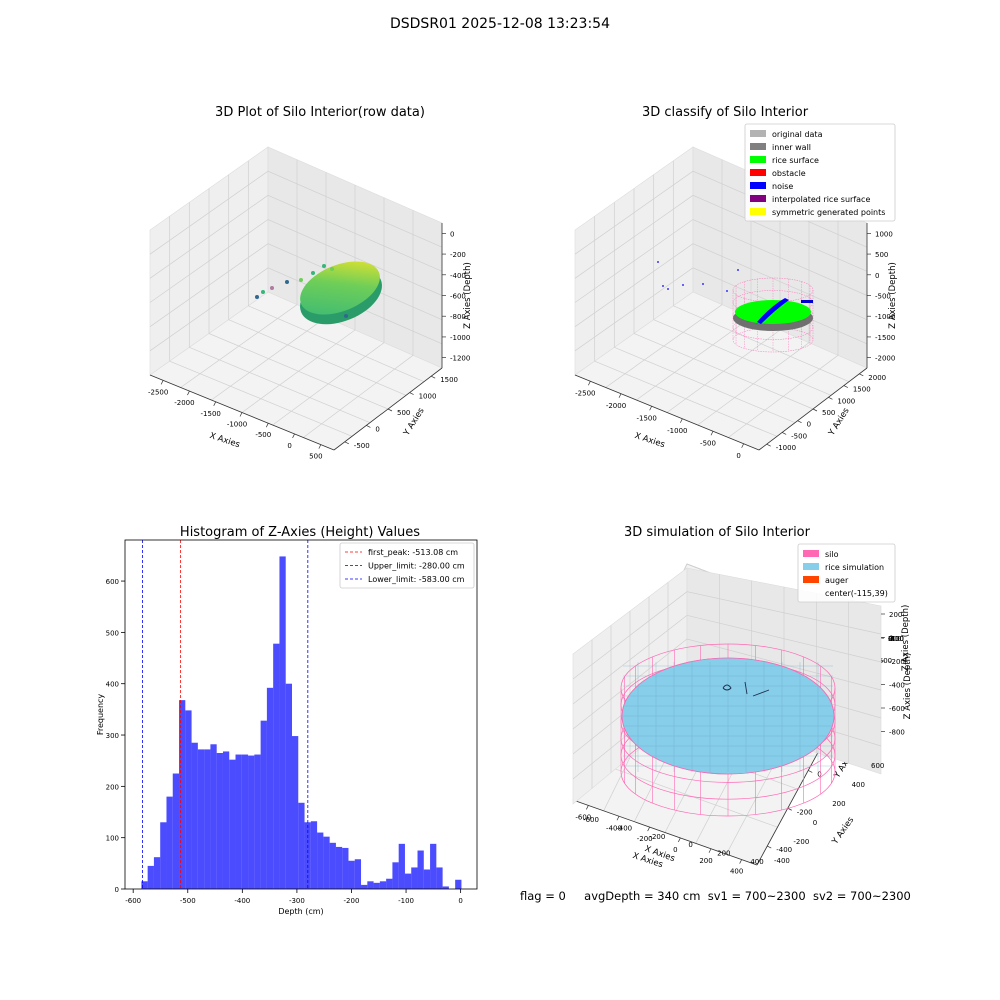 The width and height of the screenshot is (1000, 1000). Describe the element at coordinates (799, 436) in the screenshot. I see `y-tick-label: -500` at that location.